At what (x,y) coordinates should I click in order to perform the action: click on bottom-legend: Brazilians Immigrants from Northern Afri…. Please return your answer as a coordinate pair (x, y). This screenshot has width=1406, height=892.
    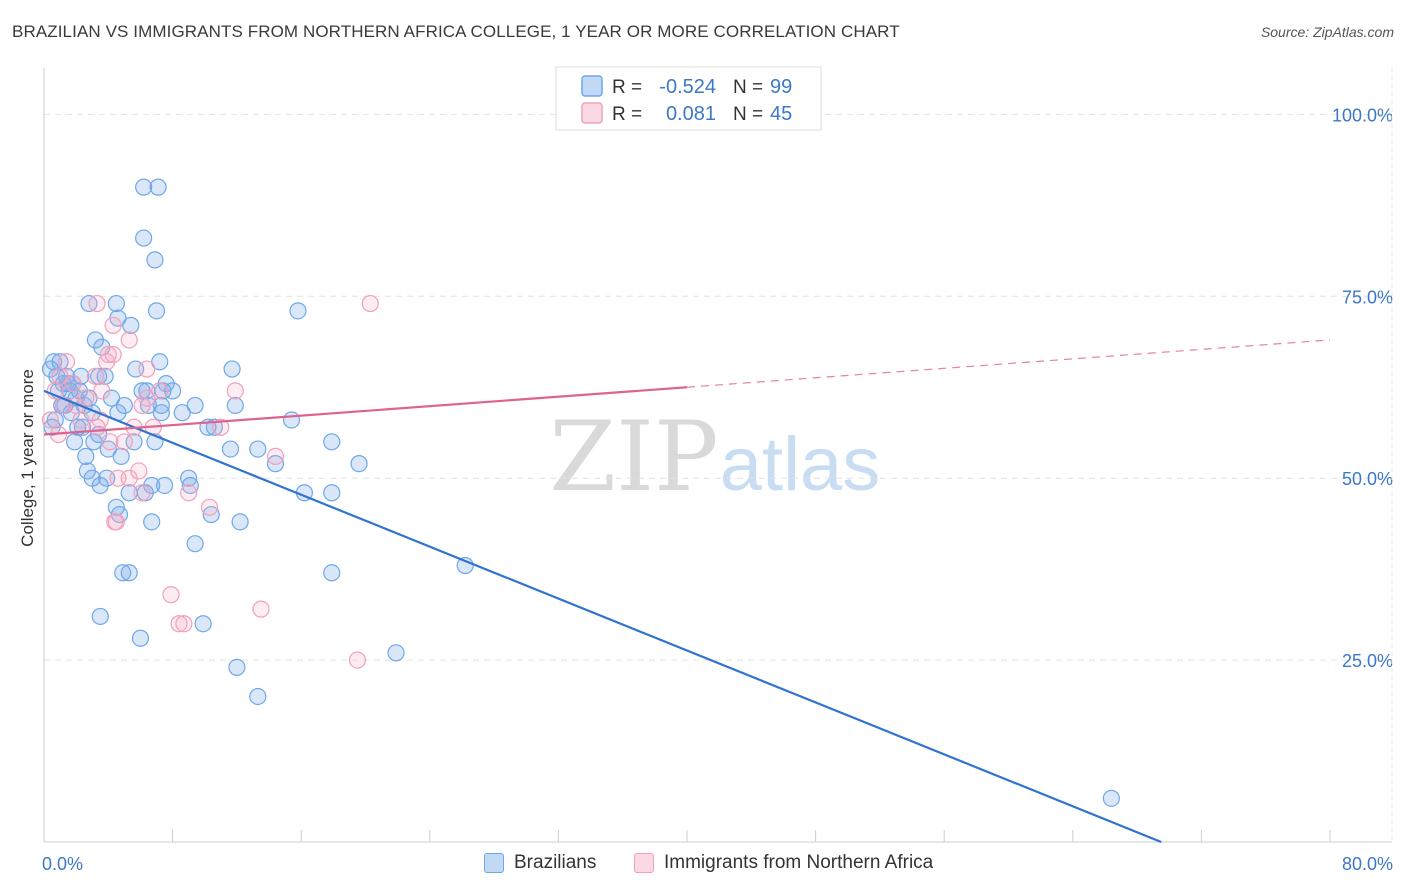
    Looking at the image, I should click on (703, 865).